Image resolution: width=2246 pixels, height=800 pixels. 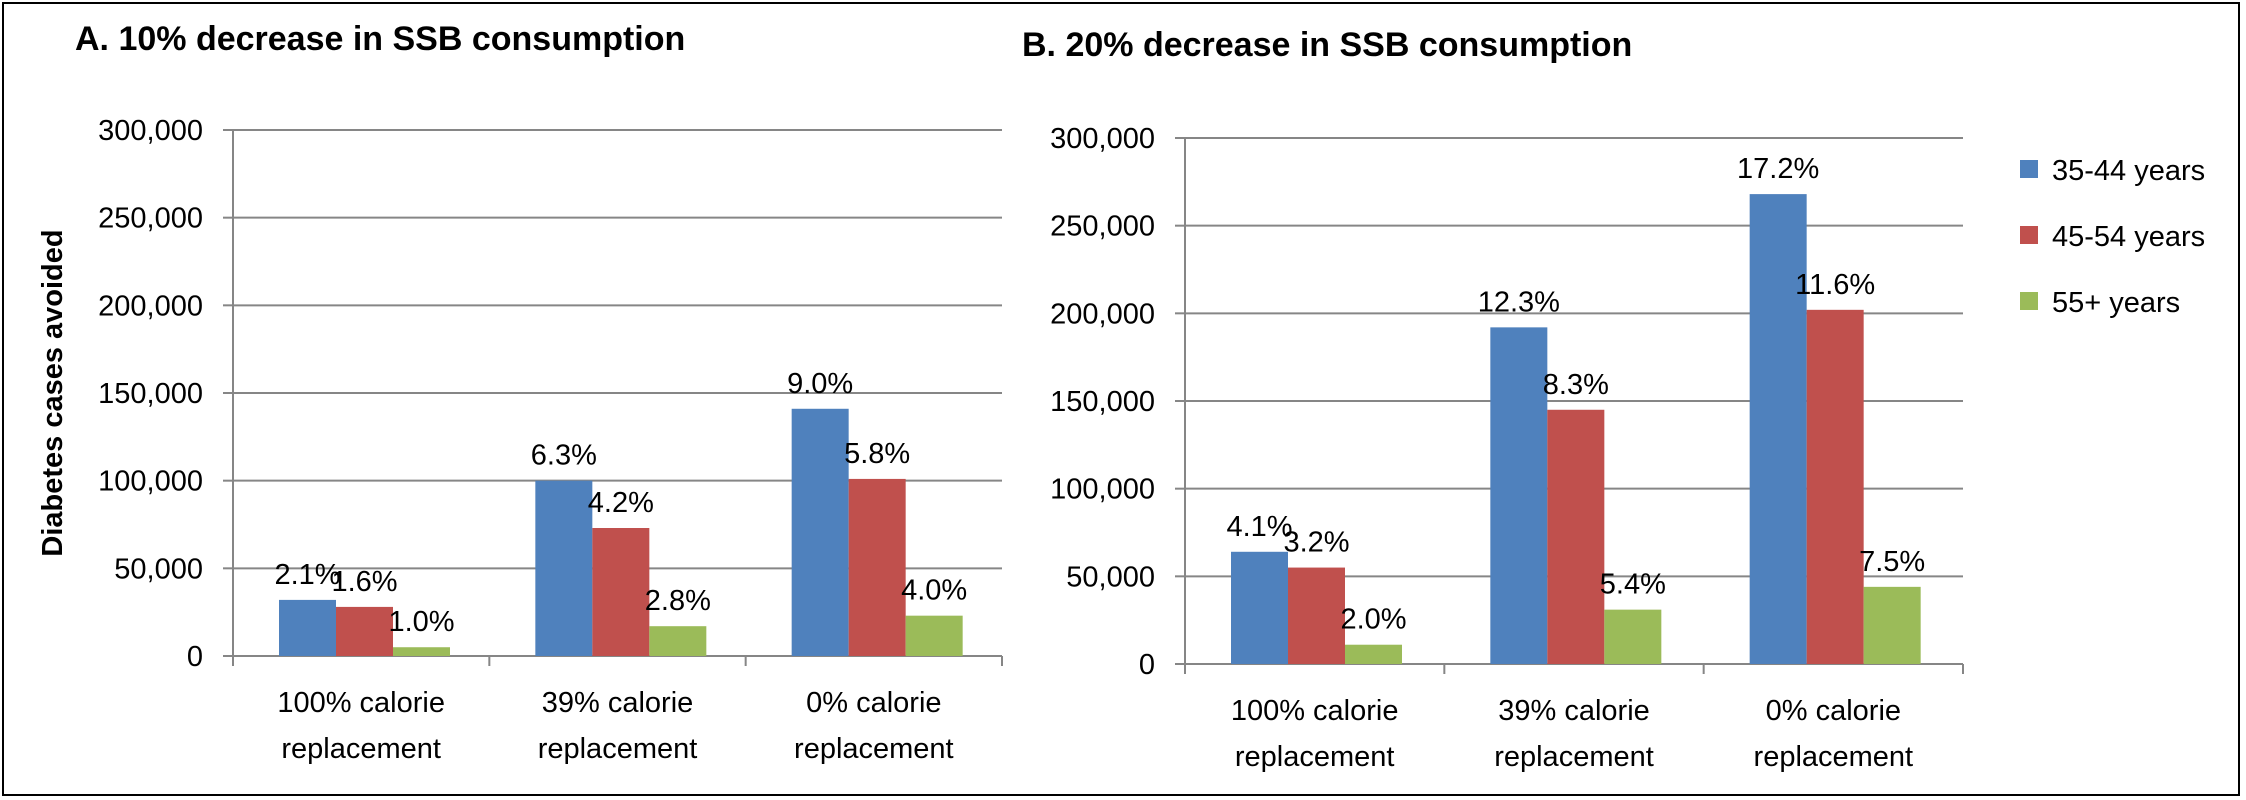 What do you see at coordinates (150, 219) in the screenshot?
I see `y-tick-label-a-5: 250,000` at bounding box center [150, 219].